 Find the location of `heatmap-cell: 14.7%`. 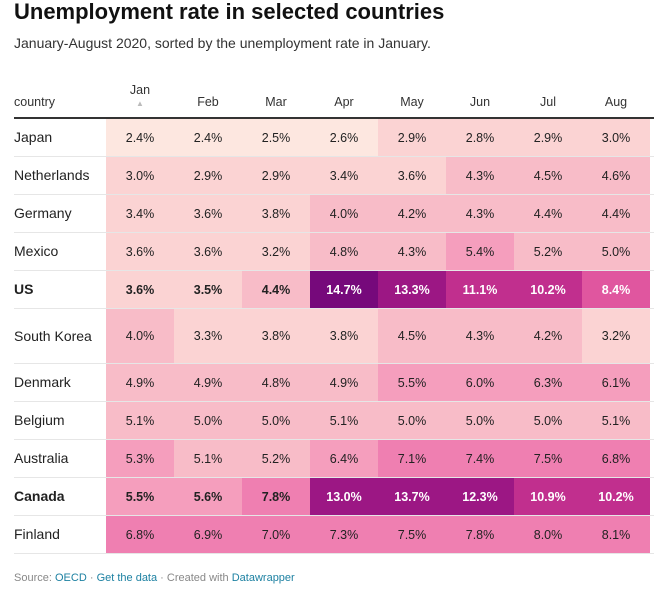

heatmap-cell: 14.7% is located at coordinates (344, 289).